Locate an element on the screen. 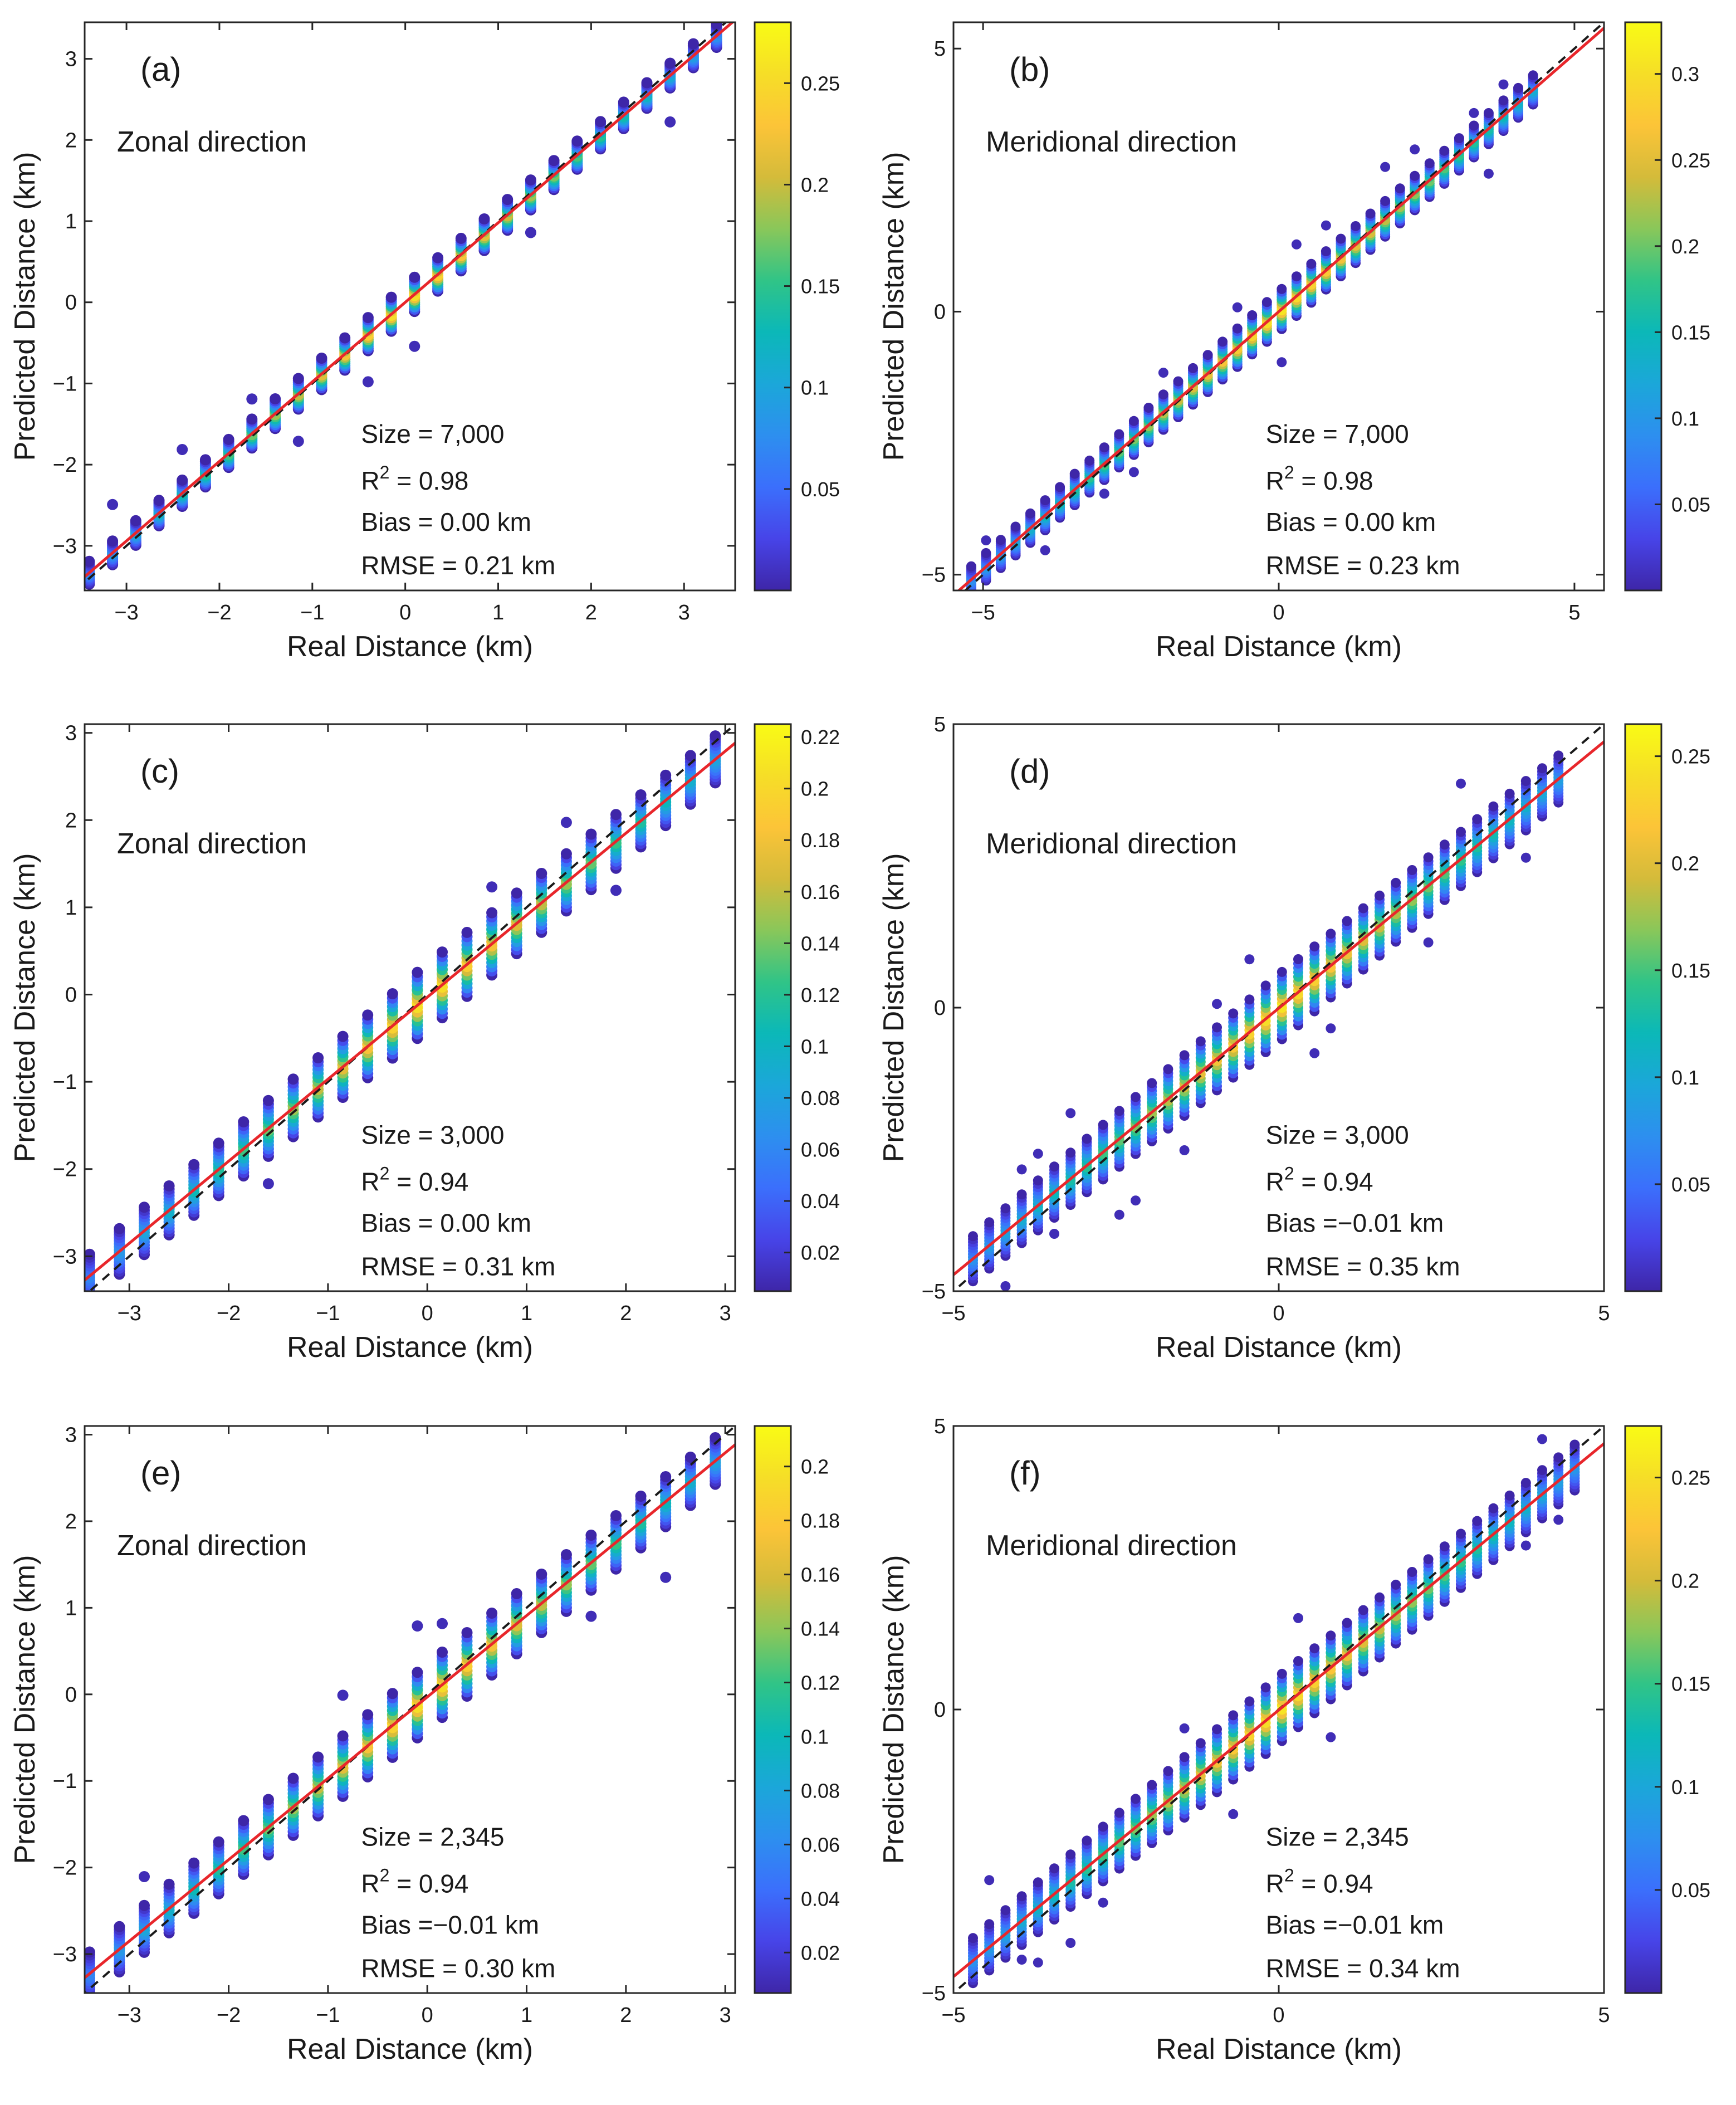 This screenshot has width=1736, height=2105. x-tick-label: −5 is located at coordinates (953, 1313).